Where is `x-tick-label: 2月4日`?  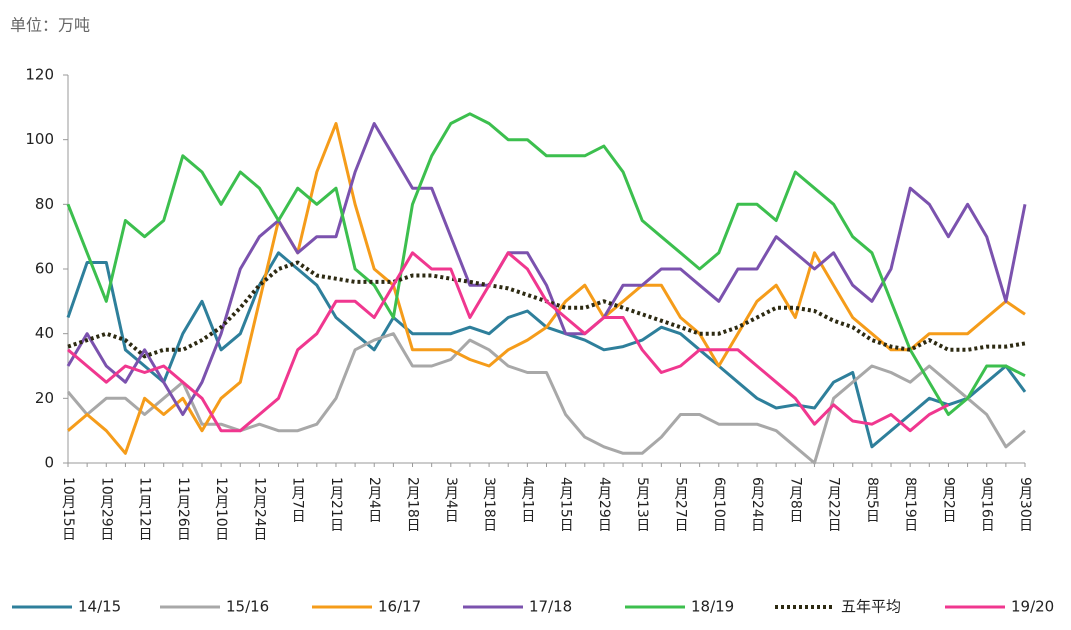
x-tick-label: 2月4日 is located at coordinates (374, 500).